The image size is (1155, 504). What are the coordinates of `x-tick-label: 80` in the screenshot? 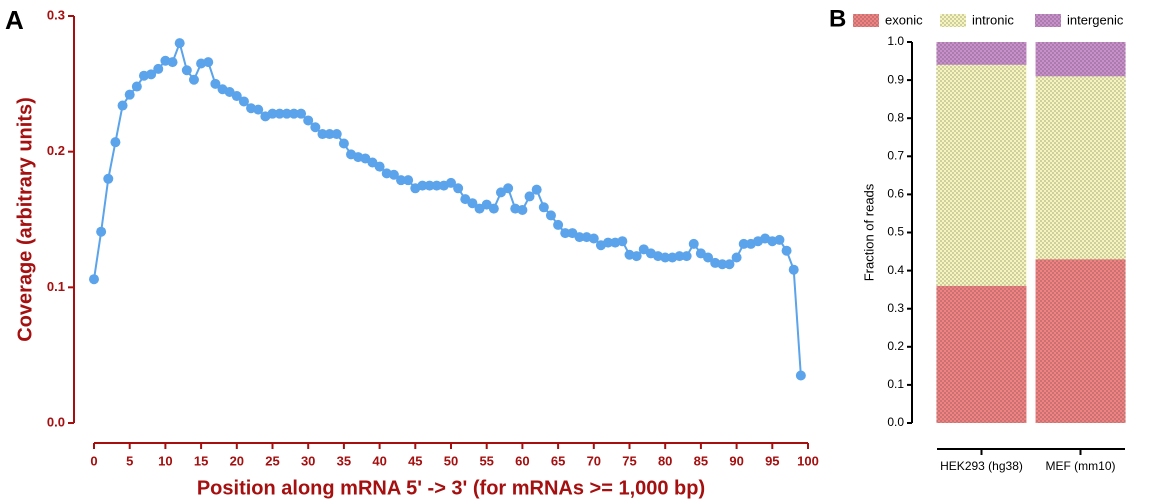 It's located at (665, 460).